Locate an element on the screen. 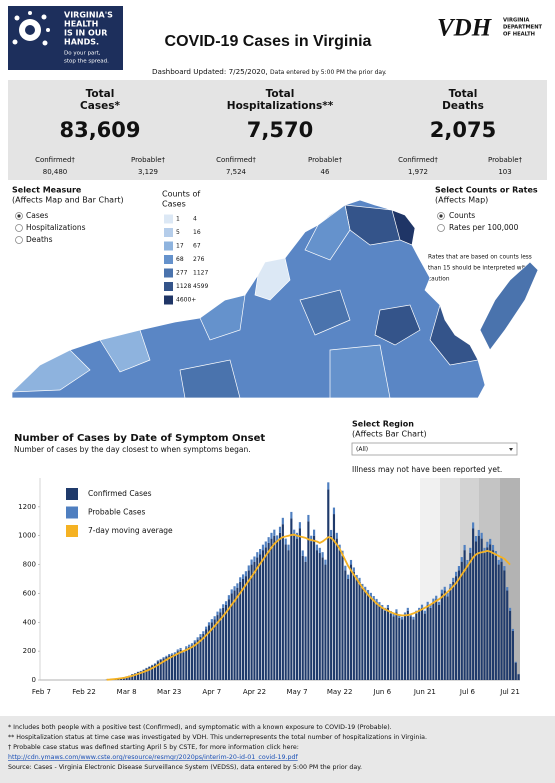  rate-note: caution is located at coordinates (439, 280).